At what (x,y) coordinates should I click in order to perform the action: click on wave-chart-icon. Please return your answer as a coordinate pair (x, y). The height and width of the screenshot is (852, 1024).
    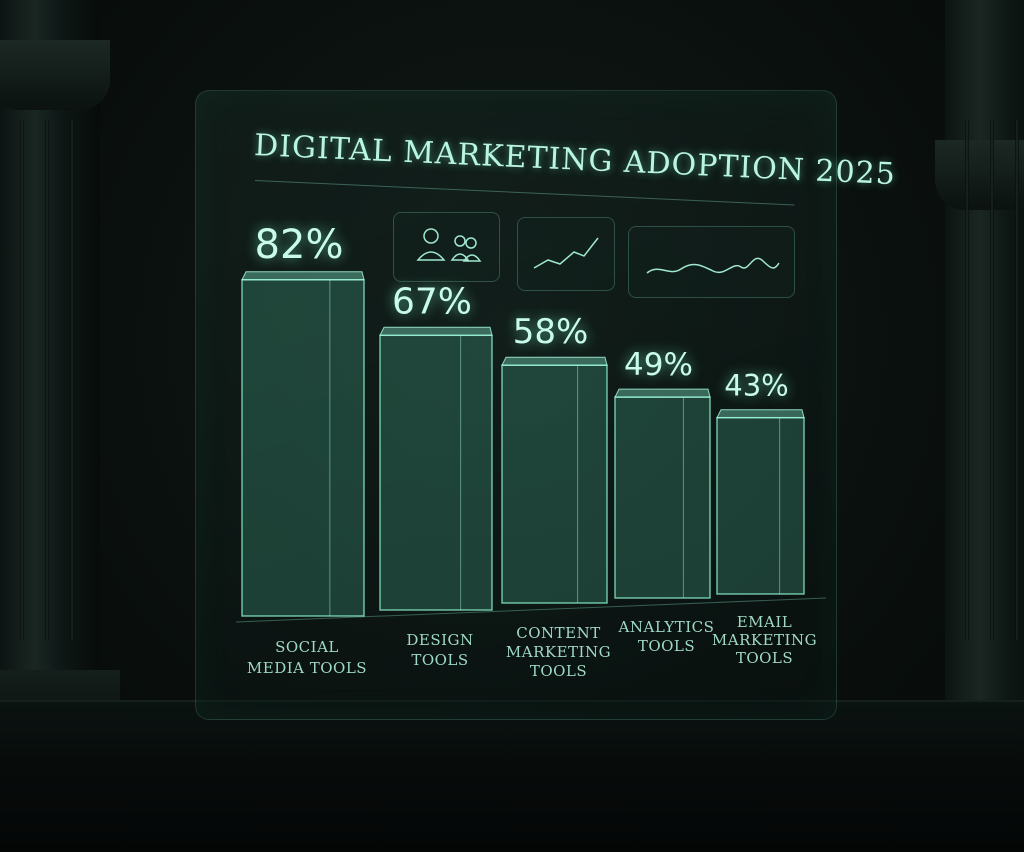
    Looking at the image, I should click on (713, 265).